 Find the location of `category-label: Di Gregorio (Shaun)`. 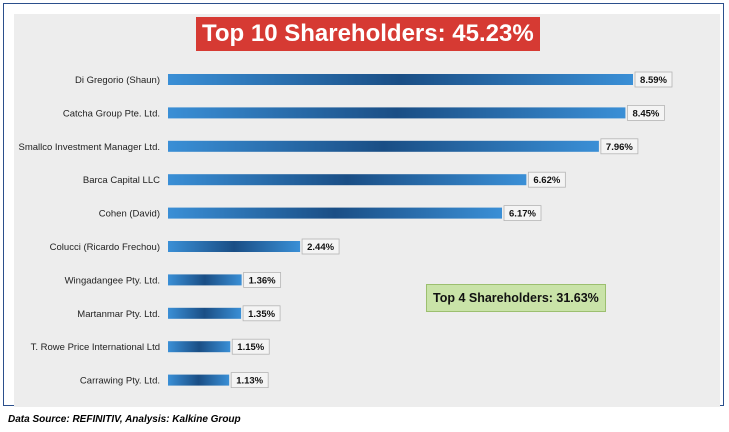

category-label: Di Gregorio (Shaun) is located at coordinates (117, 80).